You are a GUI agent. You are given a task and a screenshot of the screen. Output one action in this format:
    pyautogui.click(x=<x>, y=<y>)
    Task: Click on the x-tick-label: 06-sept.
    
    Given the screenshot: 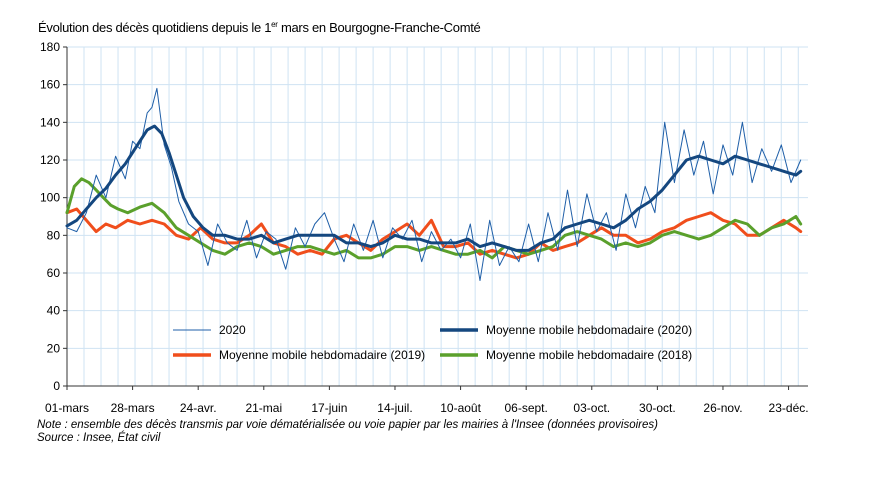 What is the action you would take?
    pyautogui.click(x=525, y=408)
    